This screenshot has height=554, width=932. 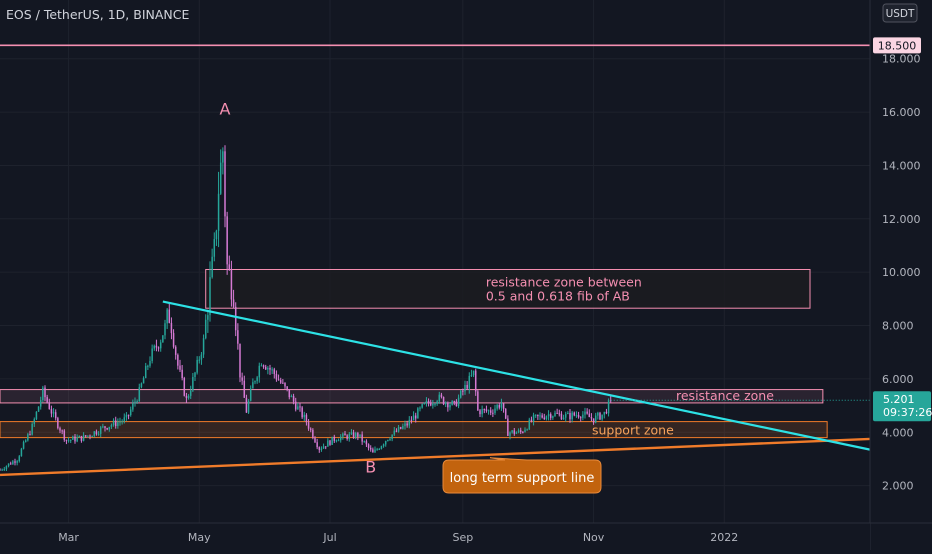 What do you see at coordinates (900, 13) in the screenshot?
I see `currency-button: USDT` at bounding box center [900, 13].